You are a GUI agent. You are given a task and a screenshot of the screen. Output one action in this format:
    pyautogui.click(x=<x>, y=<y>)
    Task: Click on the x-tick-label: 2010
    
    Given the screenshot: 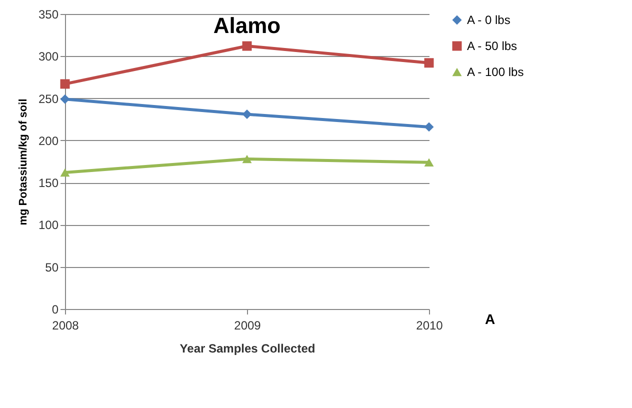 What is the action you would take?
    pyautogui.click(x=430, y=325)
    